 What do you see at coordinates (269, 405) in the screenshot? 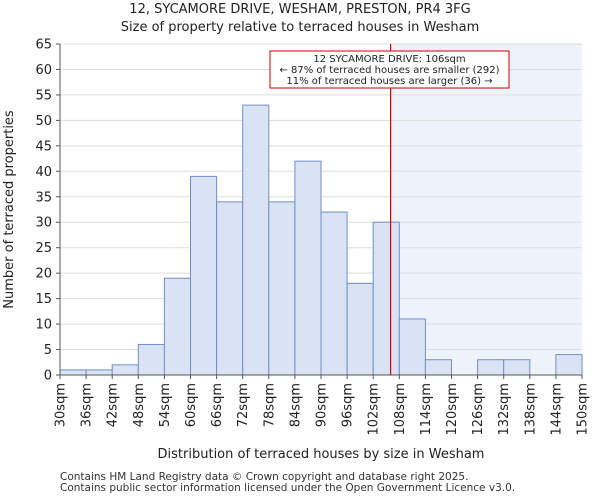
I see `x-tick-label: 78sqm` at bounding box center [269, 405].